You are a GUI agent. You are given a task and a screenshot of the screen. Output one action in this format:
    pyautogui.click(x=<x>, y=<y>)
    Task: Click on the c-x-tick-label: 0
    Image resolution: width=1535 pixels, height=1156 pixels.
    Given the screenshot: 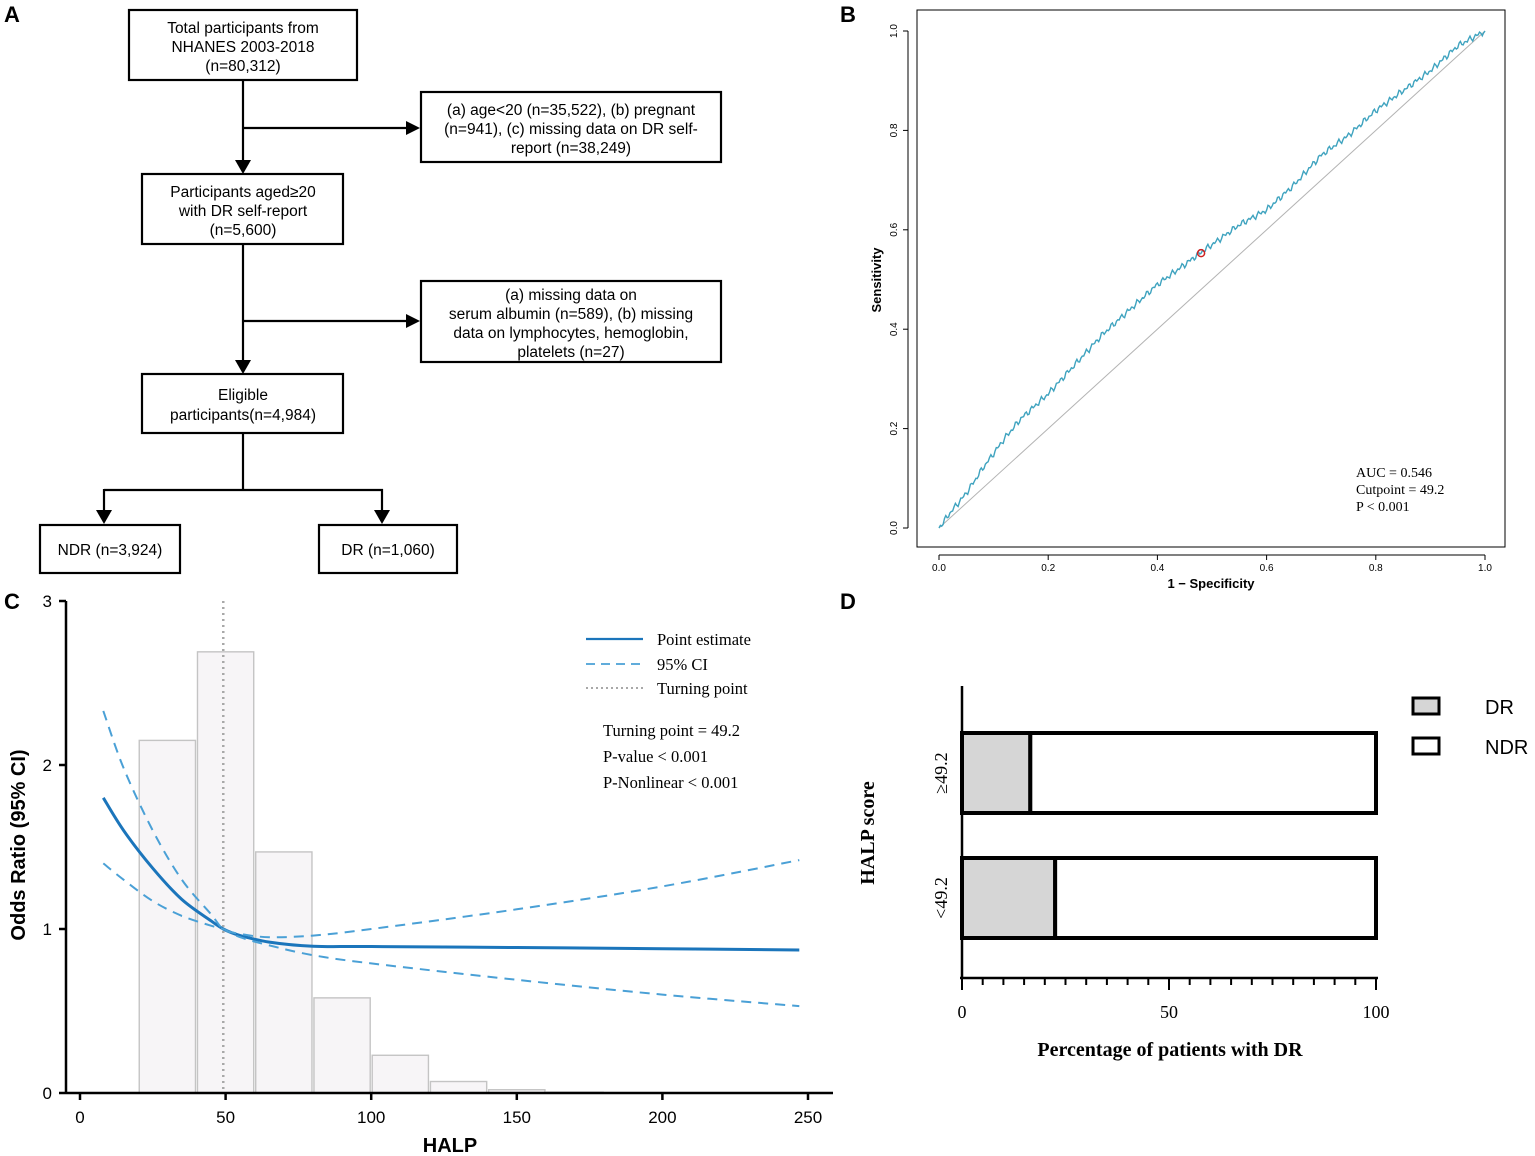 What is the action you would take?
    pyautogui.click(x=79, y=1117)
    